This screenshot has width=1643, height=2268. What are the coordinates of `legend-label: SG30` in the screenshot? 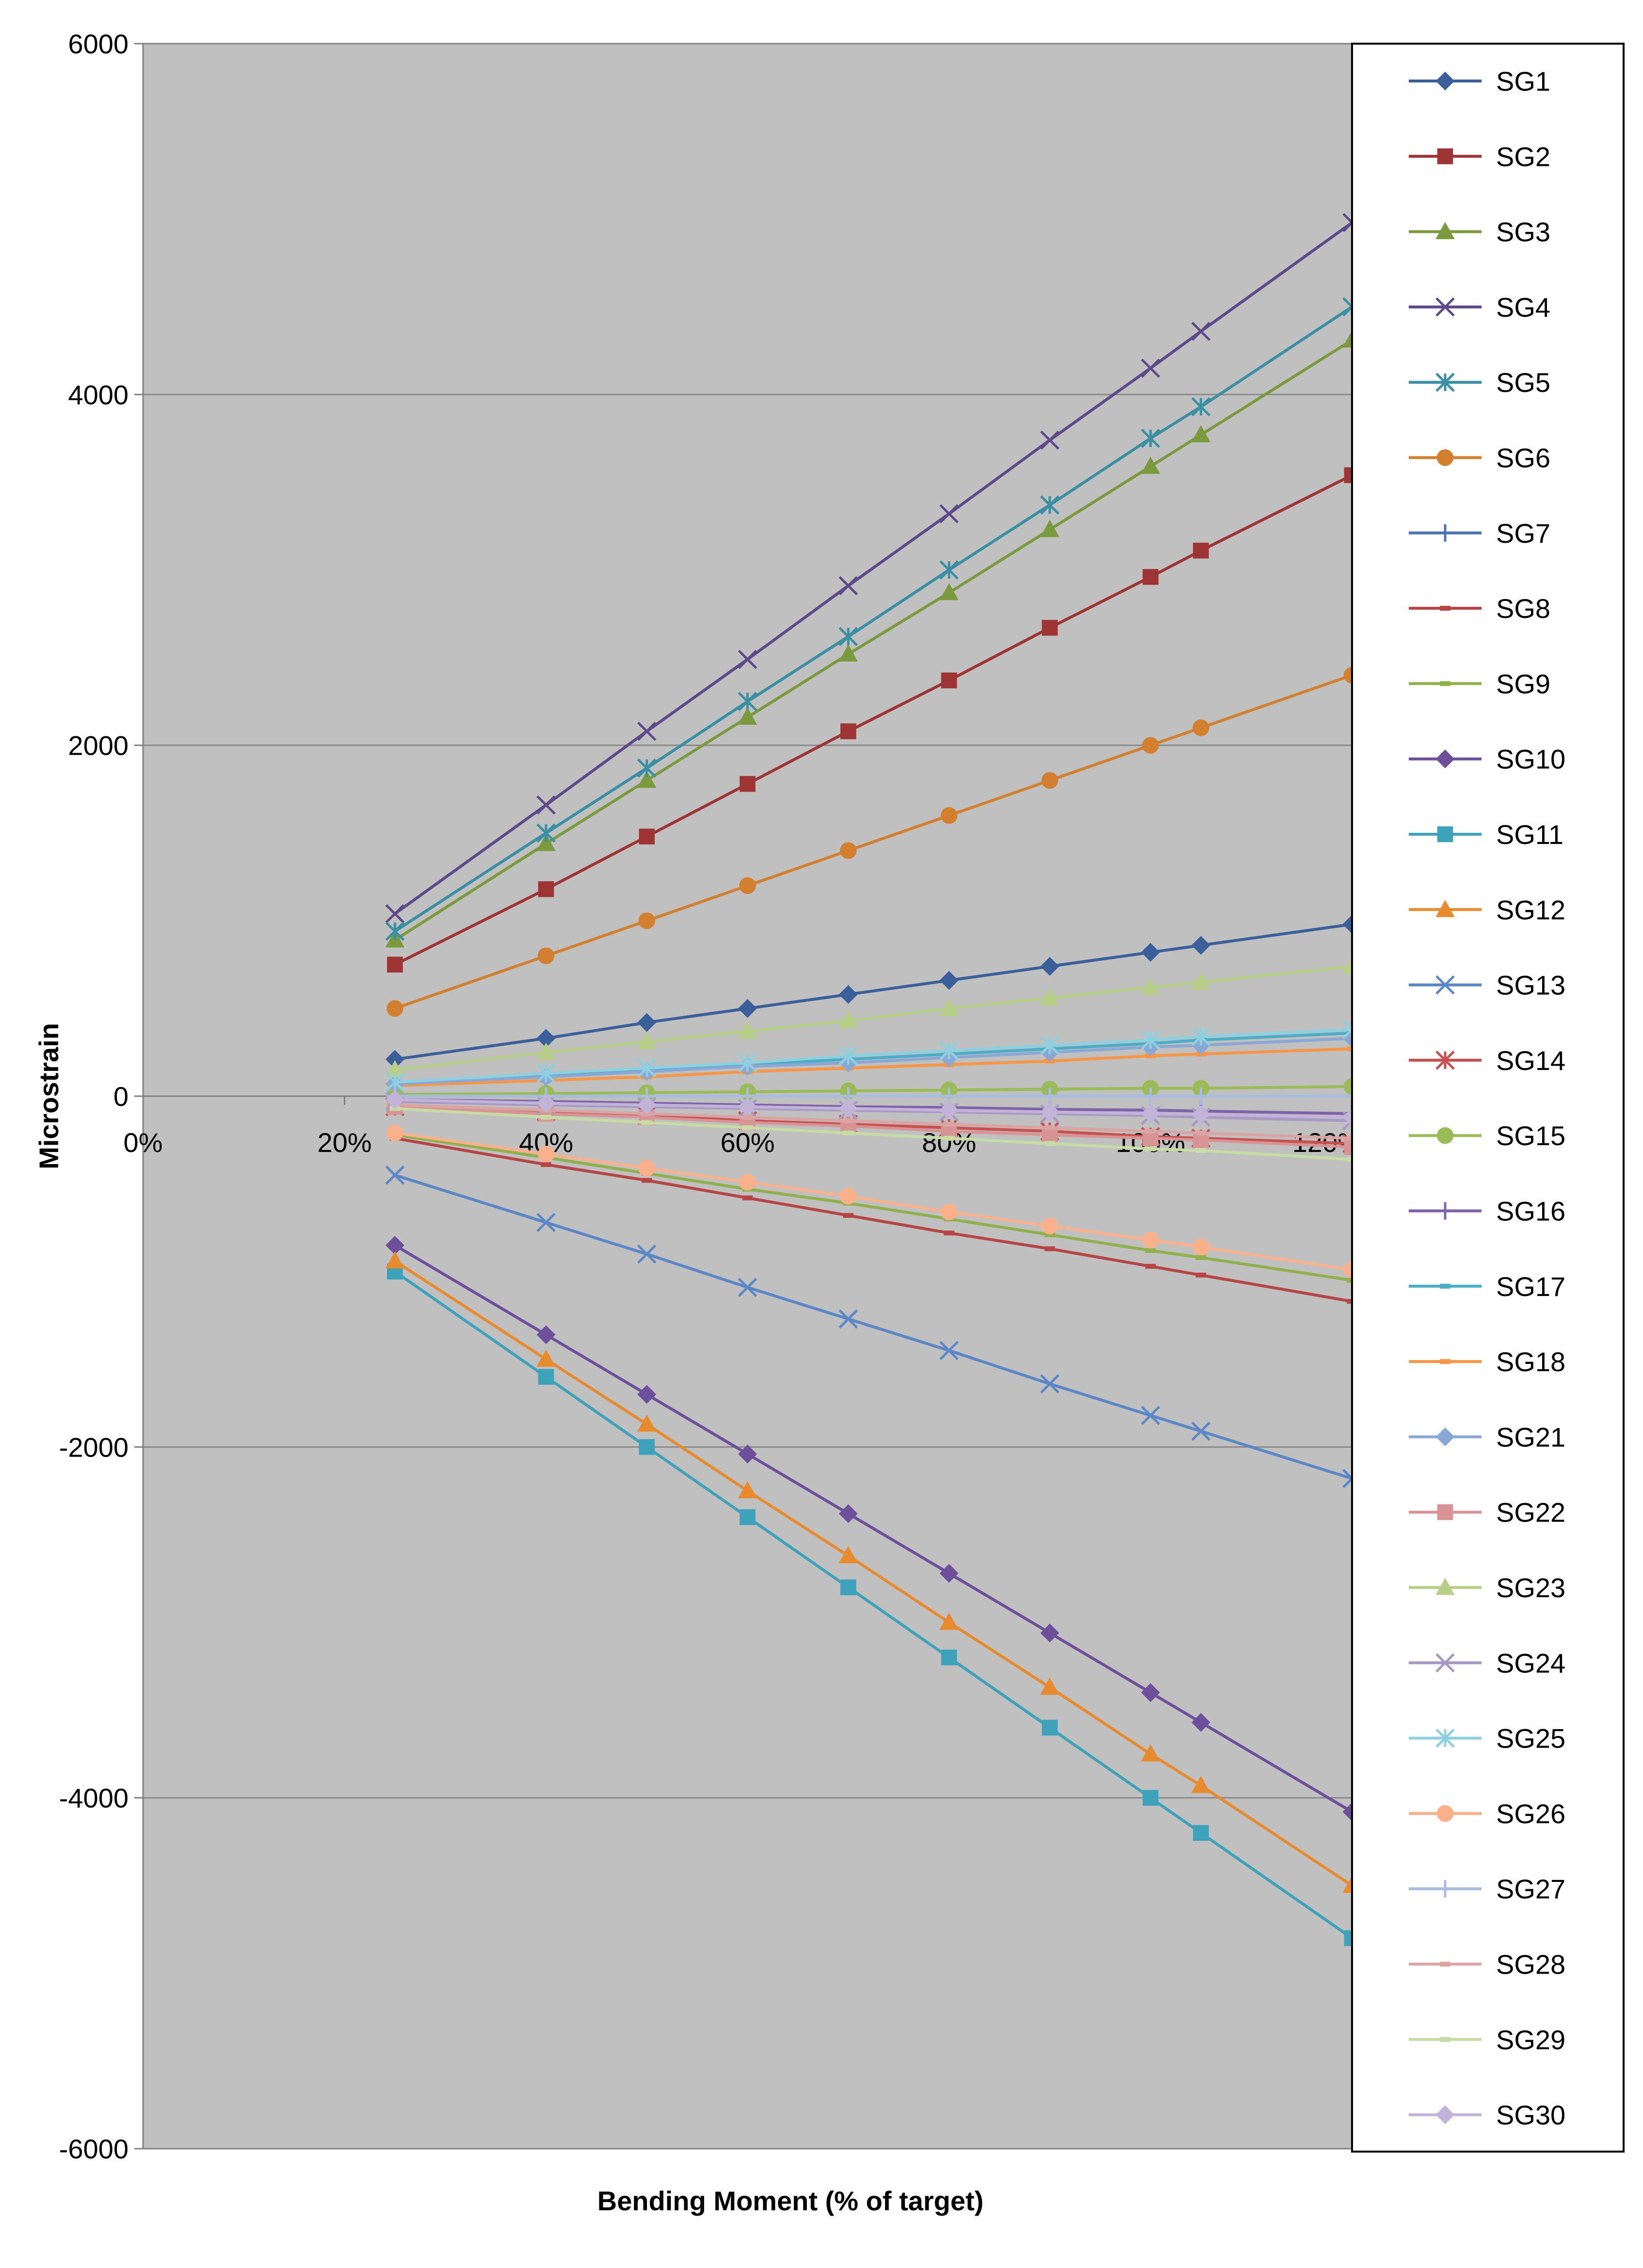 It's located at (1530, 2115).